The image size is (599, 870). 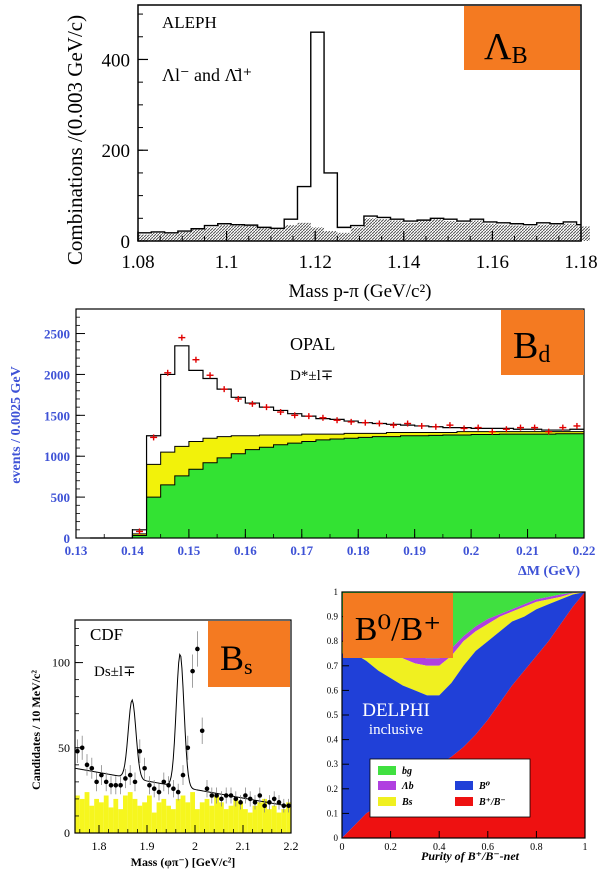 I want to click on svg-text: Bs, so click(x=407, y=802).